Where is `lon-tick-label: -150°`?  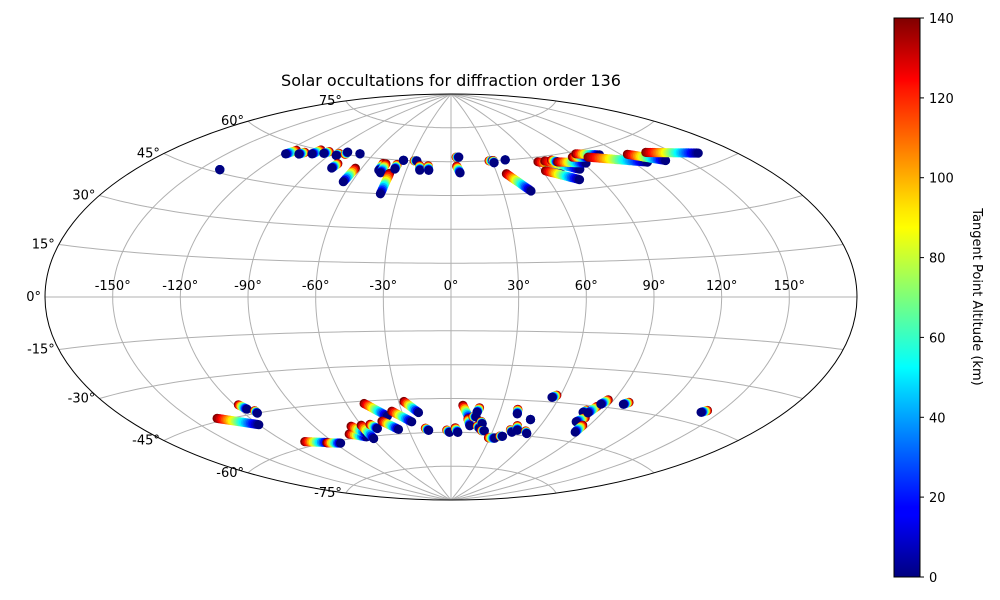 lon-tick-label: -150° is located at coordinates (113, 286).